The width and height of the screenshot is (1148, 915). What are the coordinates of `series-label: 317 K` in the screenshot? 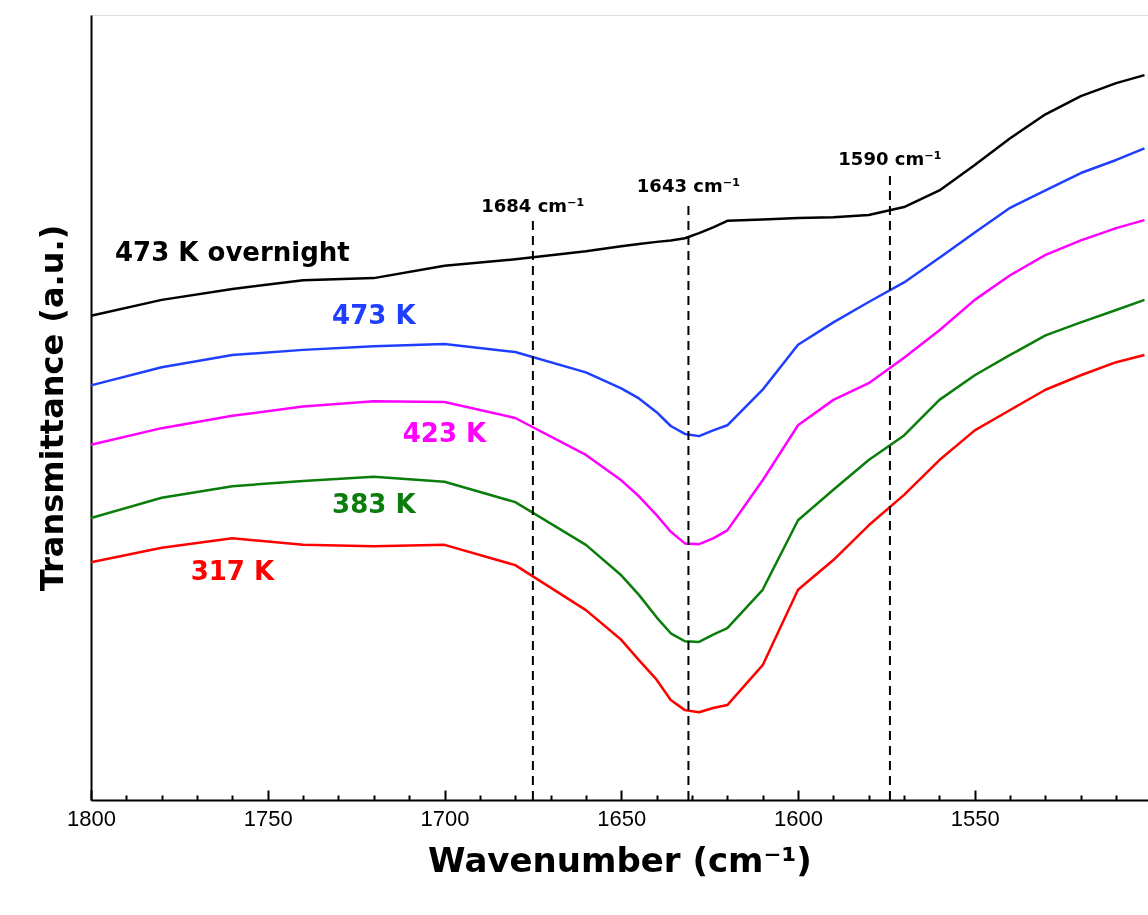 It's located at (232, 571).